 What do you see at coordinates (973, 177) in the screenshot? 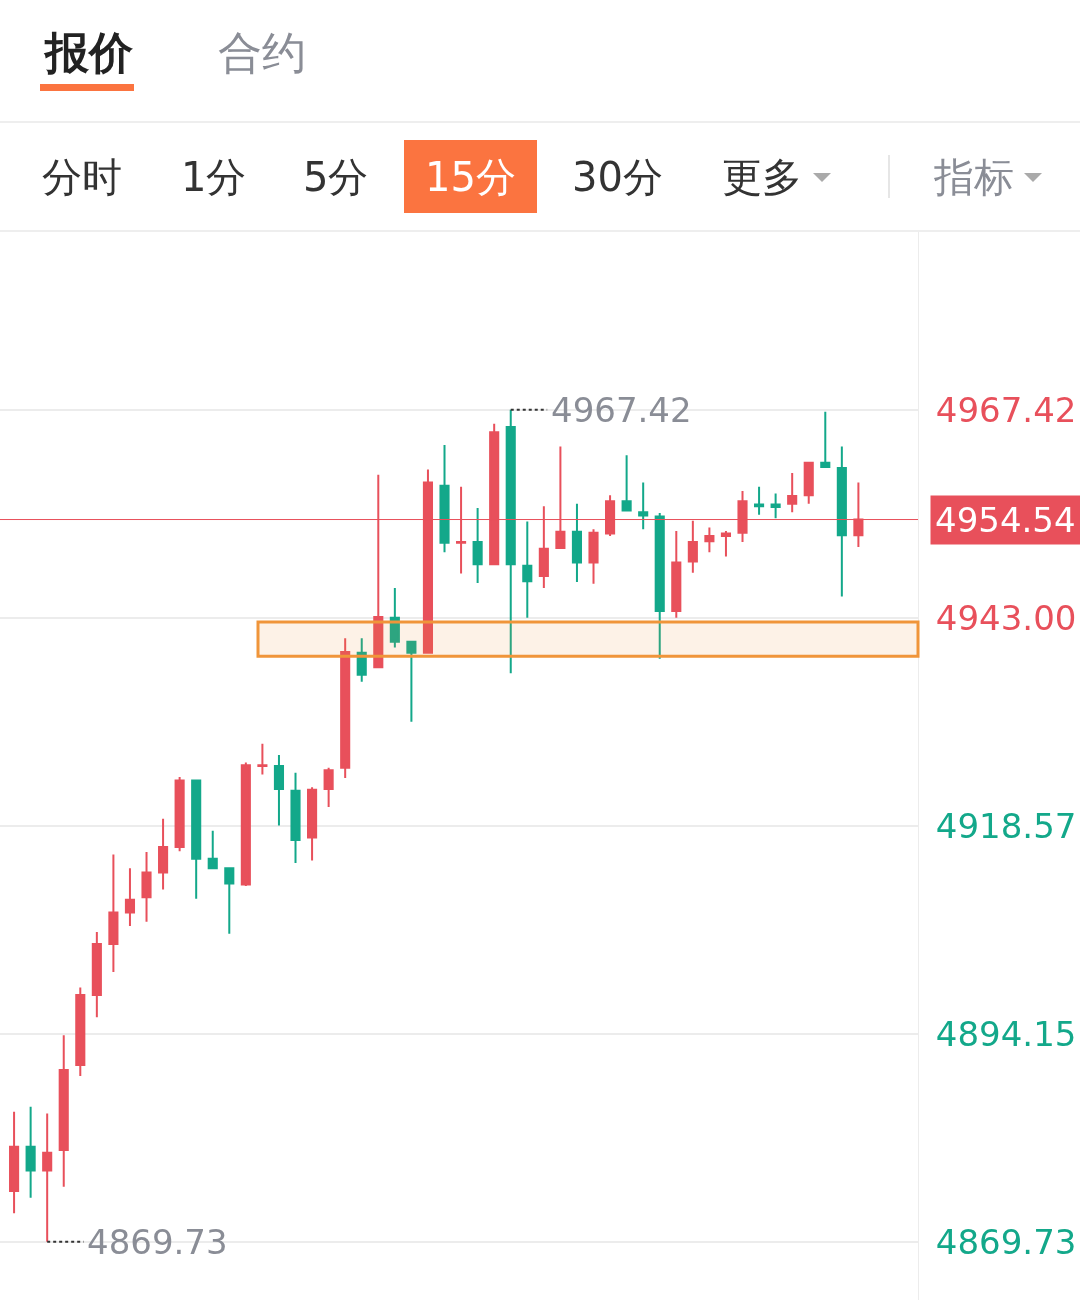
I see `text: 指标` at bounding box center [973, 177].